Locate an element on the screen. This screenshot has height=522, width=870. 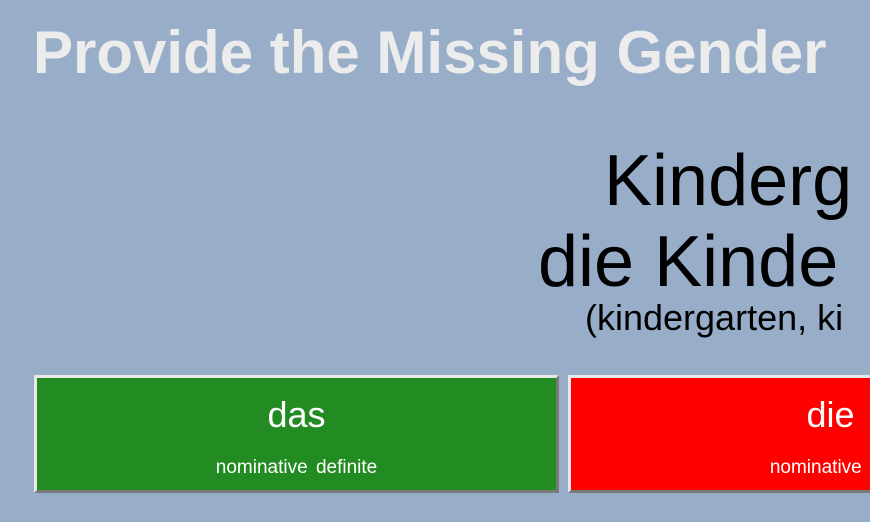
answer-button-die: die nominative de is located at coordinates (719, 434).